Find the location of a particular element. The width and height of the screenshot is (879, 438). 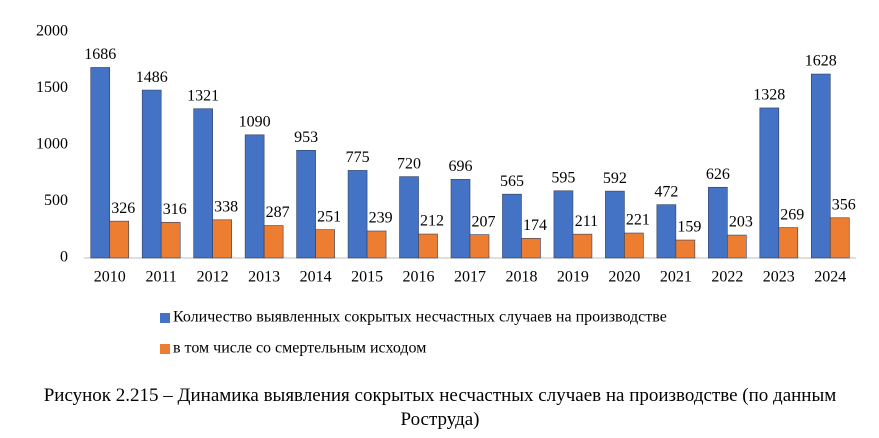

x-tick-label: 2014 is located at coordinates (316, 277).